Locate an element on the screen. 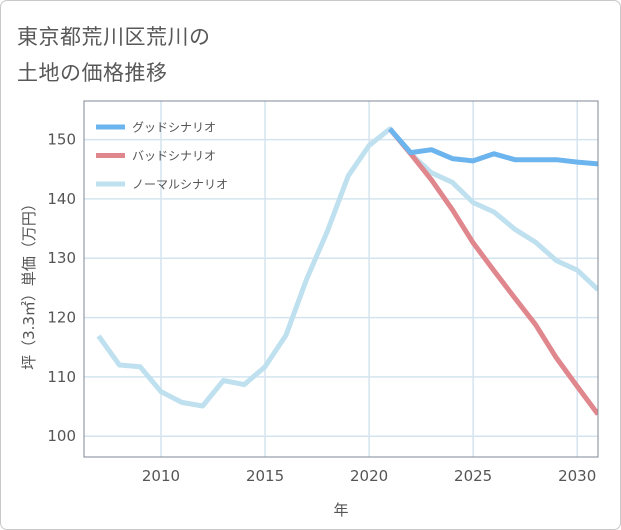 The image size is (621, 530). y-tick-label: 150 is located at coordinates (61, 140).